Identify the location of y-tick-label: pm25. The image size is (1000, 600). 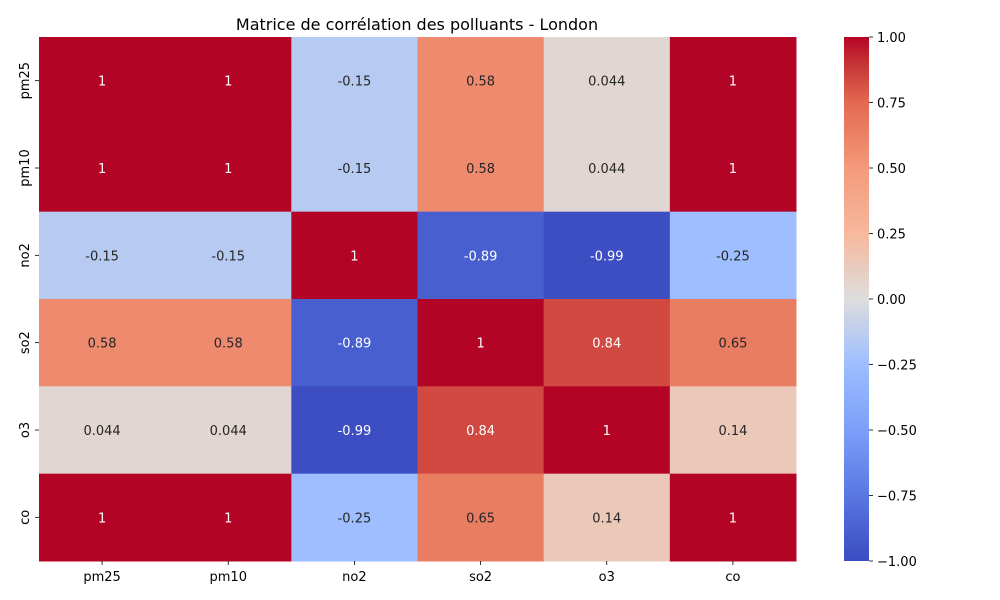
(25, 80).